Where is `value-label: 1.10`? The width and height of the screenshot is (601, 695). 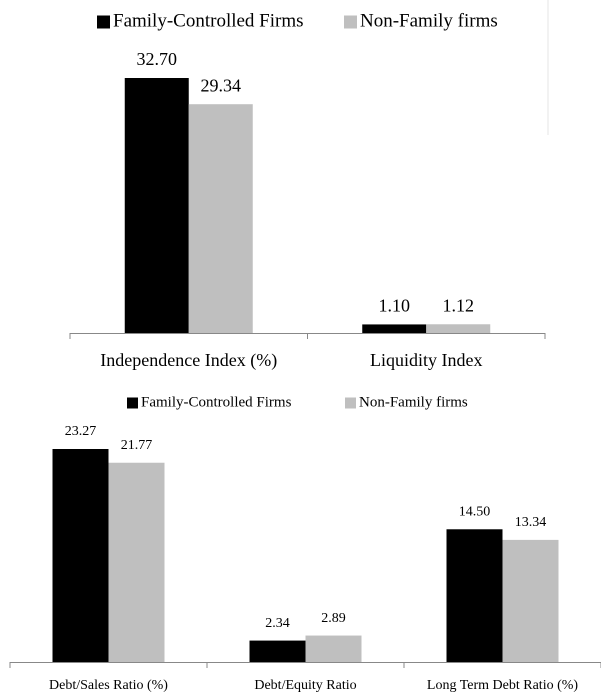
value-label: 1.10 is located at coordinates (395, 306).